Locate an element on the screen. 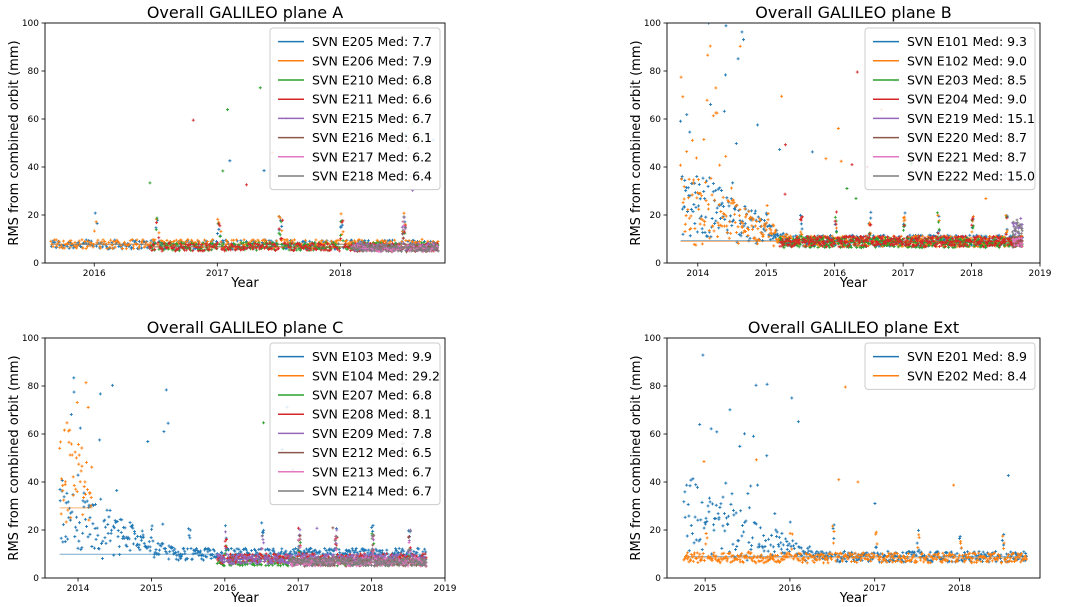 This screenshot has width=1072, height=607. legend-entry: SVN E204 Med: 9.0 is located at coordinates (967, 99).